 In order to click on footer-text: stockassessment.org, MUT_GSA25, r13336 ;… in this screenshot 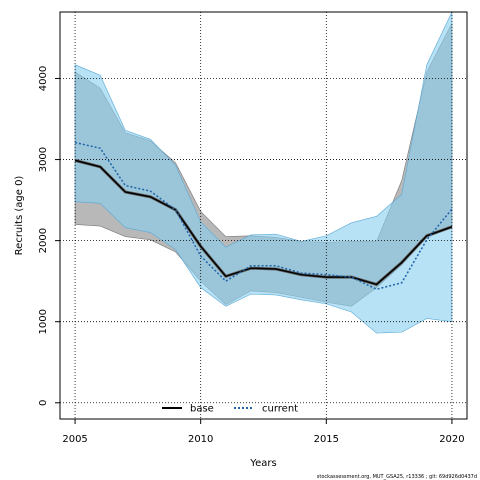, I will do `click(397, 477)`.